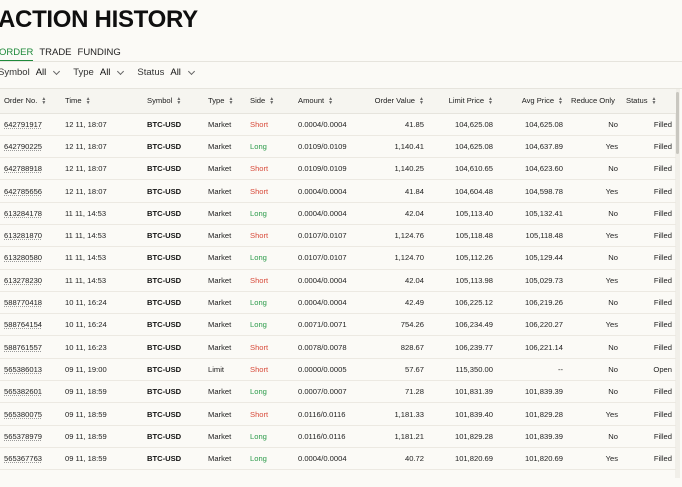 This screenshot has height=487, width=682. I want to click on col-type: Type ▲ ▼, so click(225, 101).